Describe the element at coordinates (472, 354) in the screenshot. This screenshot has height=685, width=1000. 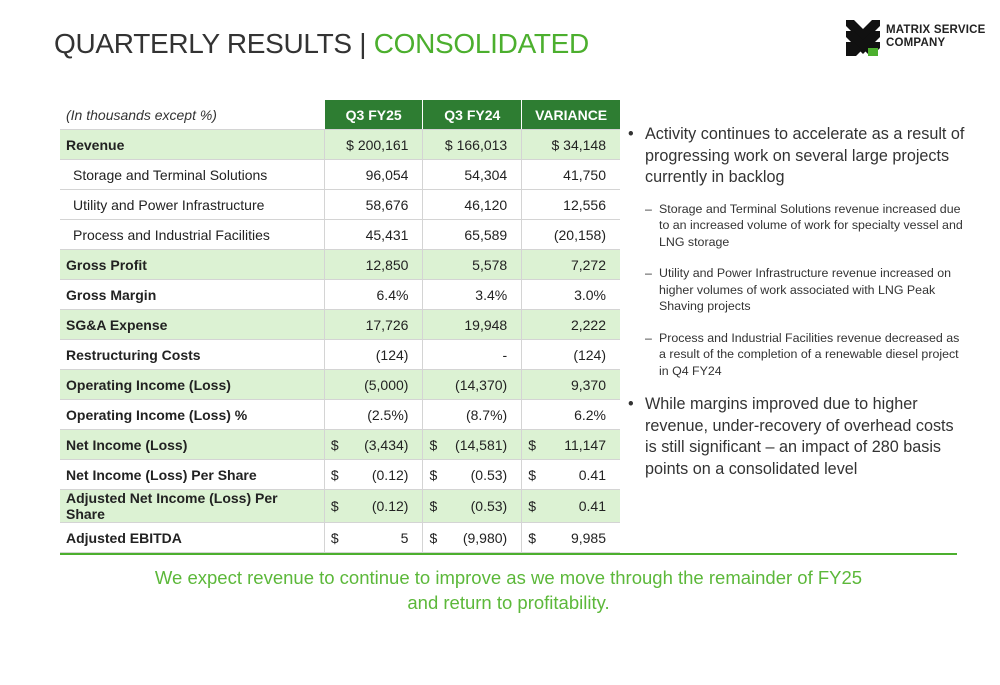
I see `cell-q3-fy24: -` at that location.